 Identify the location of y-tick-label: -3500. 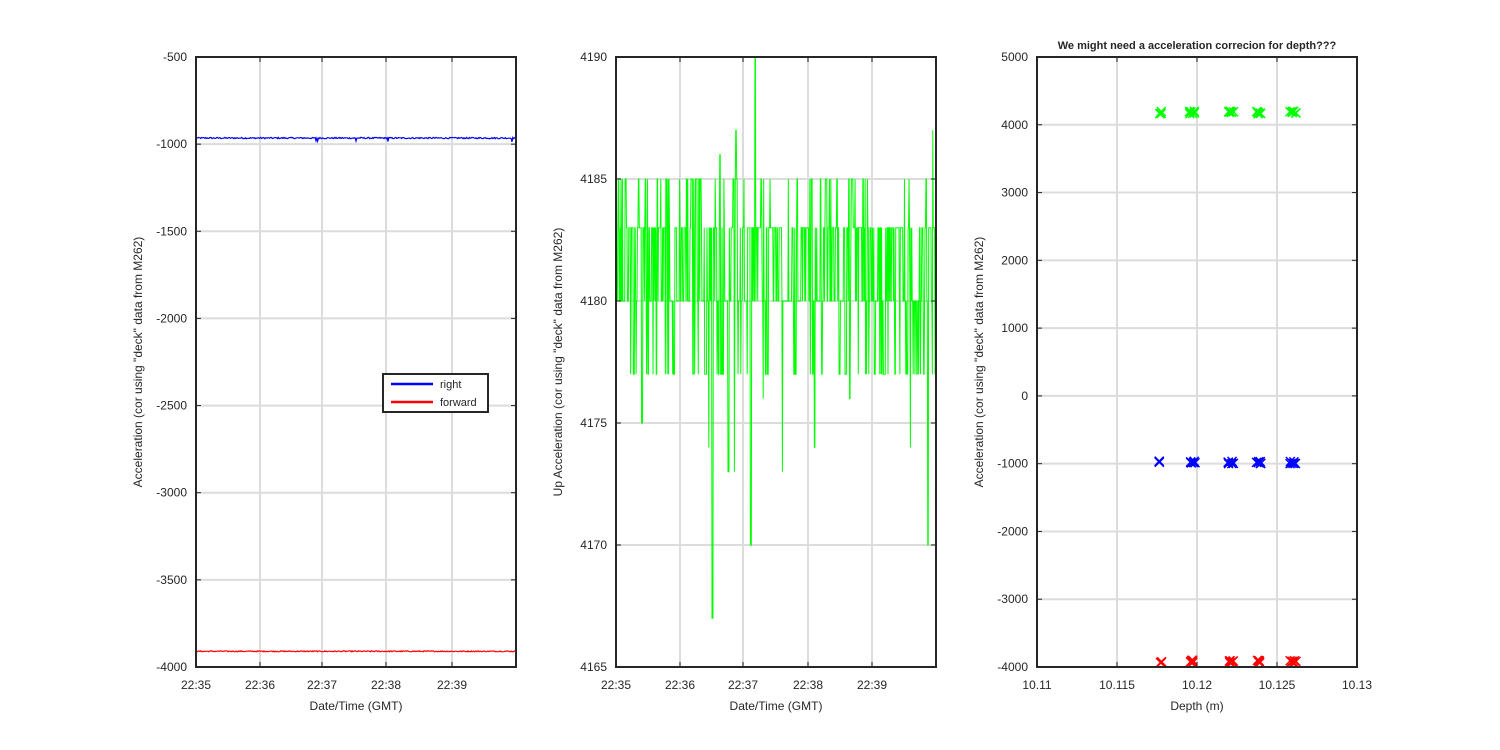
(171, 580).